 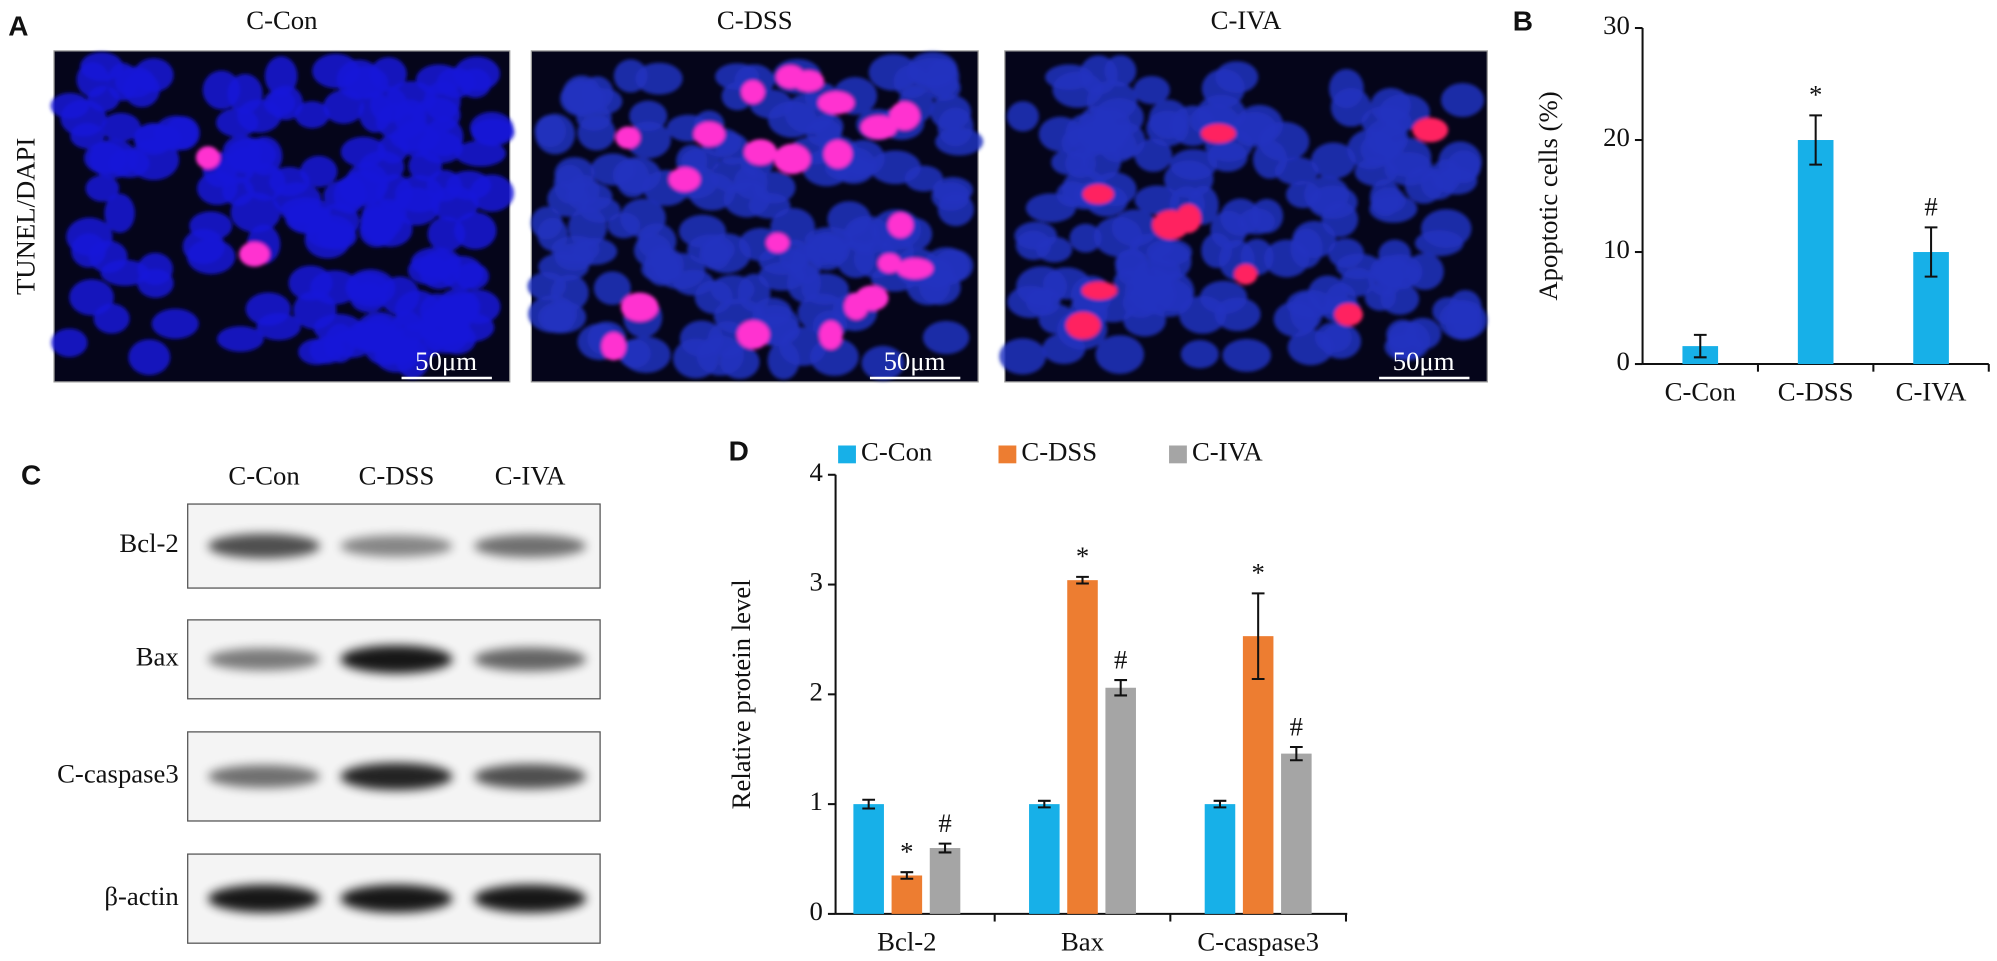 I want to click on panel-letter: D, so click(x=739, y=451).